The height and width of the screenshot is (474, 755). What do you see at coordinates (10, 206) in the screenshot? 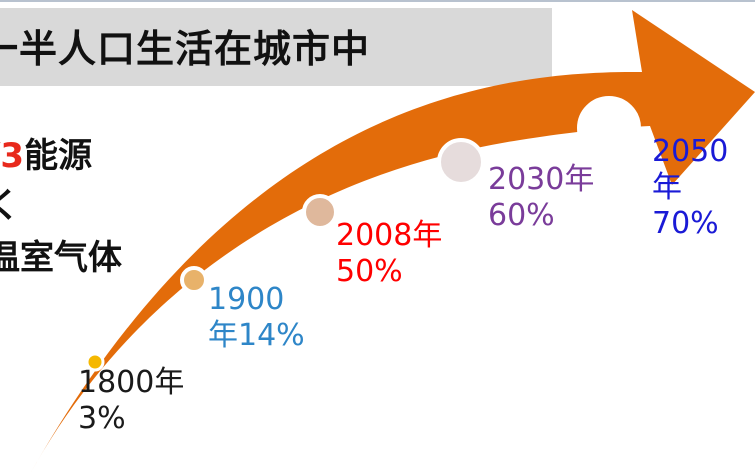
I see `bullet-line2: く` at bounding box center [10, 206].